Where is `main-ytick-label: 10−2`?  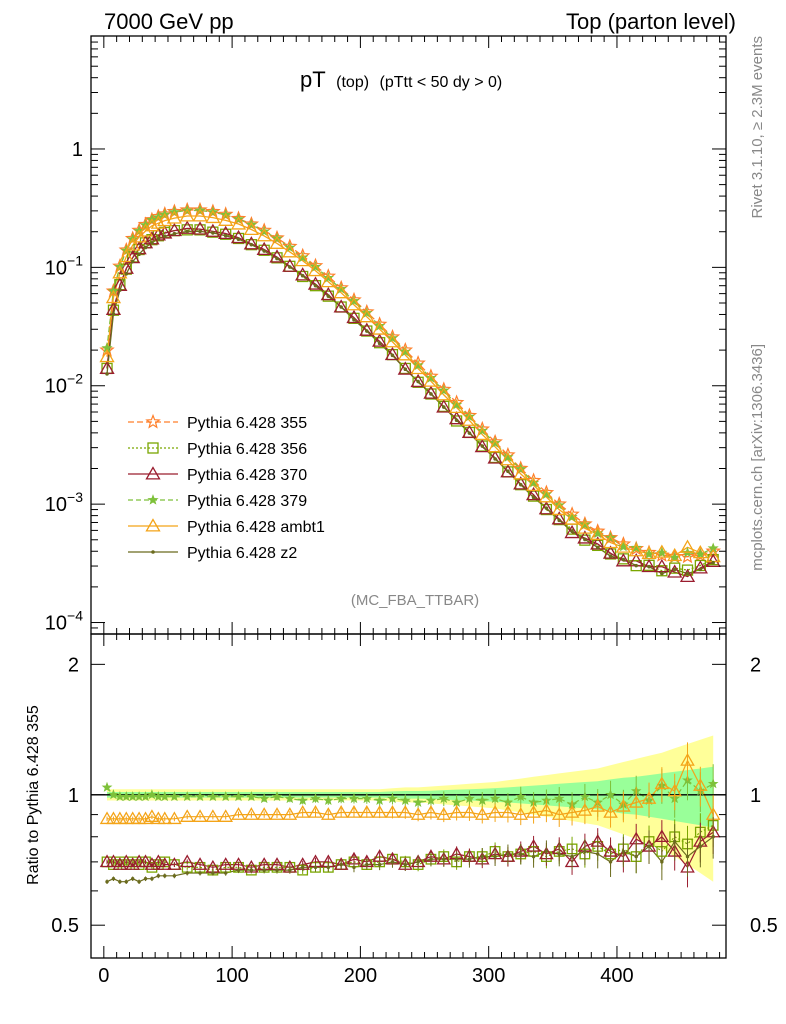 main-ytick-label: 10−2 is located at coordinates (64, 384).